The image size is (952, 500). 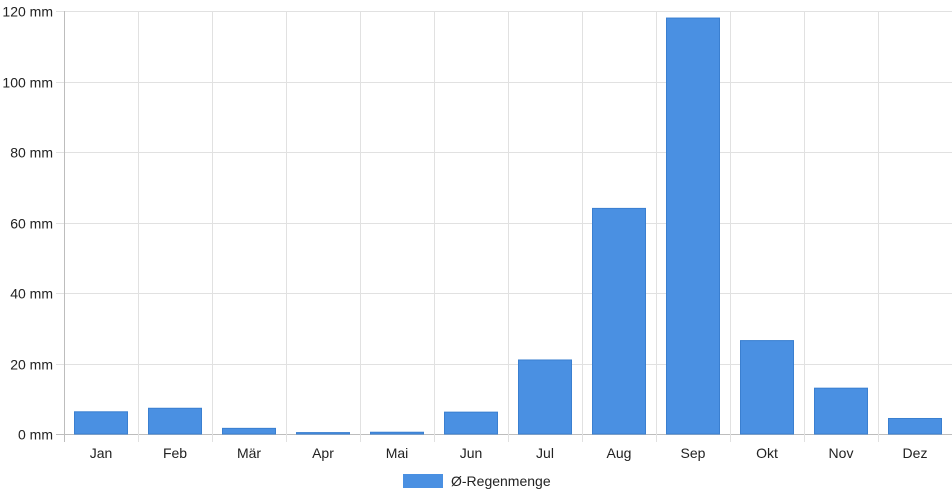 What do you see at coordinates (423, 481) in the screenshot?
I see `legend-swatch` at bounding box center [423, 481].